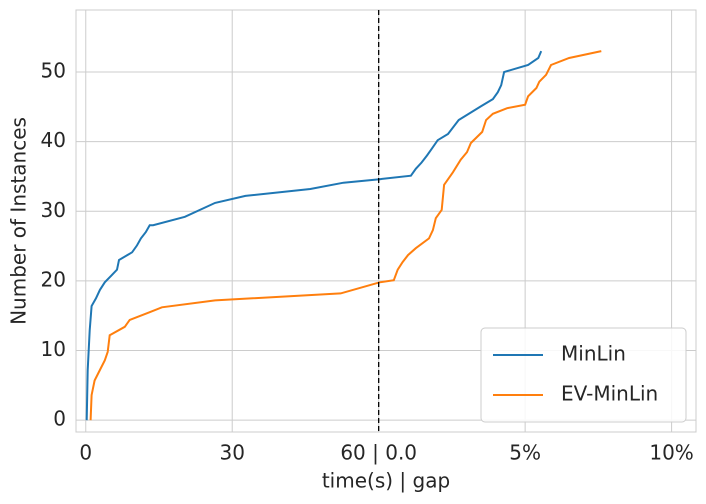 This screenshot has height=504, width=706. What do you see at coordinates (609, 394) in the screenshot?
I see `legend-label: EV-MinLin` at bounding box center [609, 394].